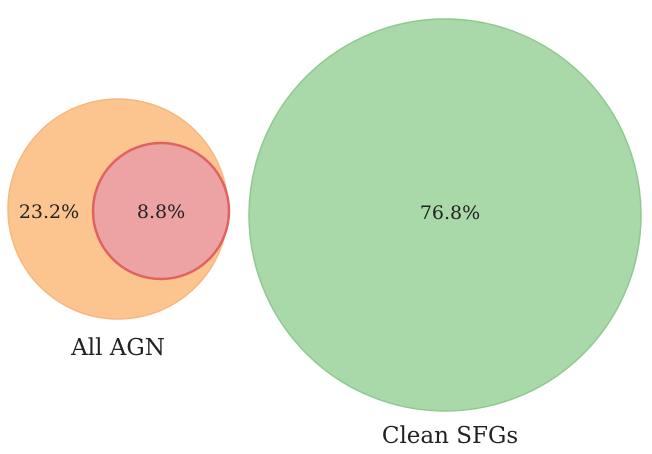 This screenshot has width=652, height=454. Describe the element at coordinates (450, 436) in the screenshot. I see `clean-sfgs-label: Clean SFGs` at that location.